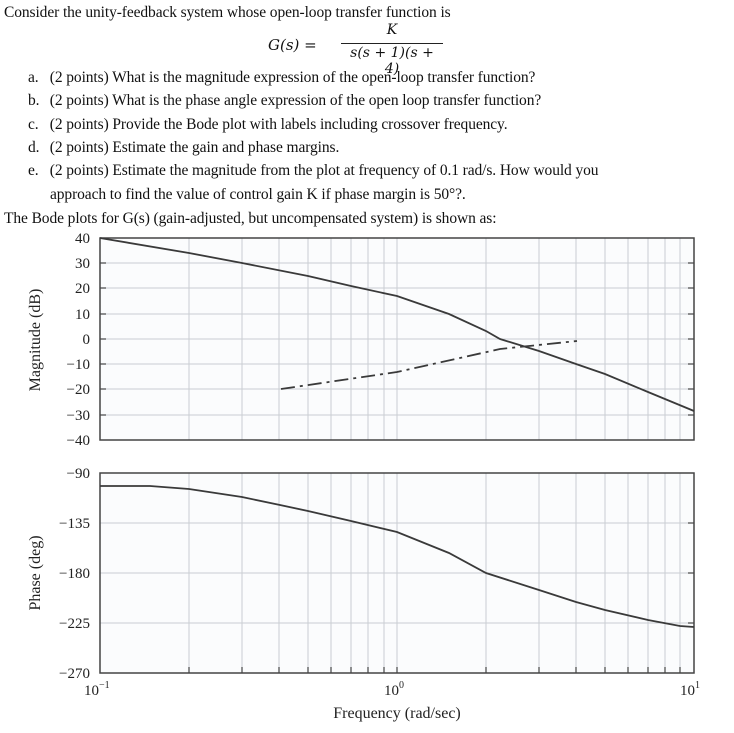 Image resolution: width=734 pixels, height=733 pixels. What do you see at coordinates (74, 524) in the screenshot?
I see `phase-tick: −135` at bounding box center [74, 524].